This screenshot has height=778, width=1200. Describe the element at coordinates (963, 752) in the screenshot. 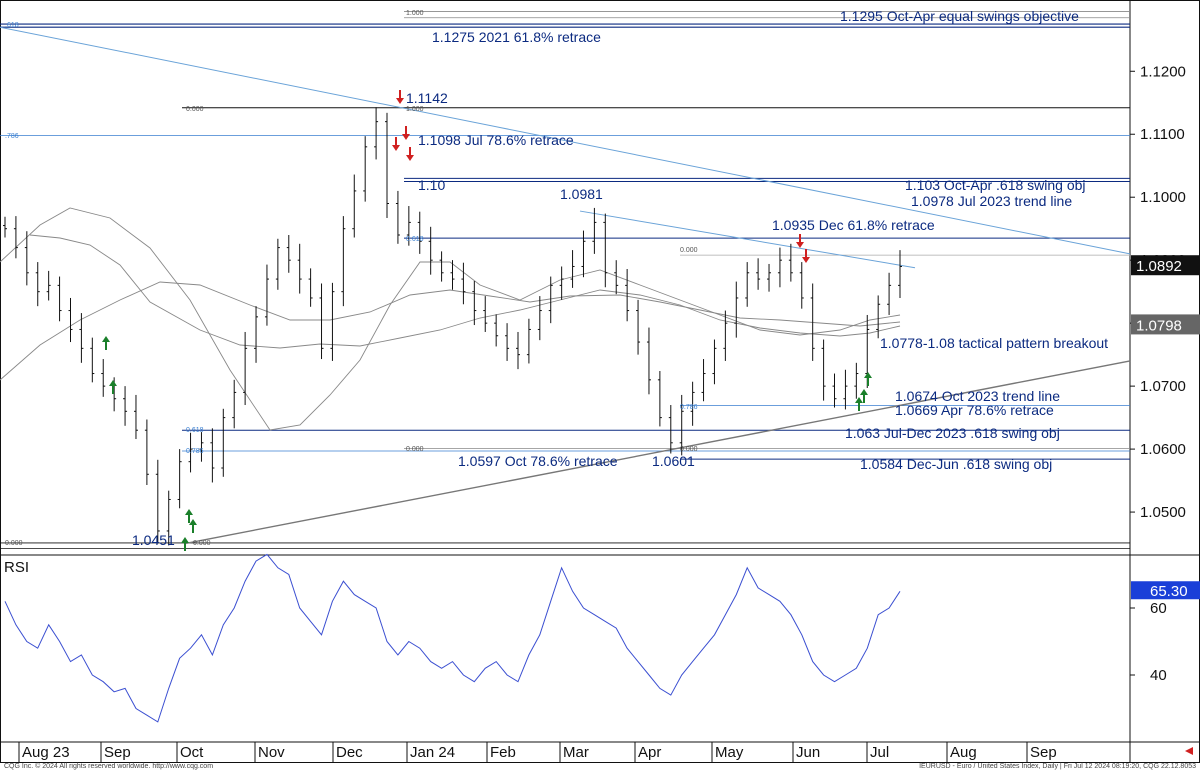

I see `month-label: Aug` at that location.